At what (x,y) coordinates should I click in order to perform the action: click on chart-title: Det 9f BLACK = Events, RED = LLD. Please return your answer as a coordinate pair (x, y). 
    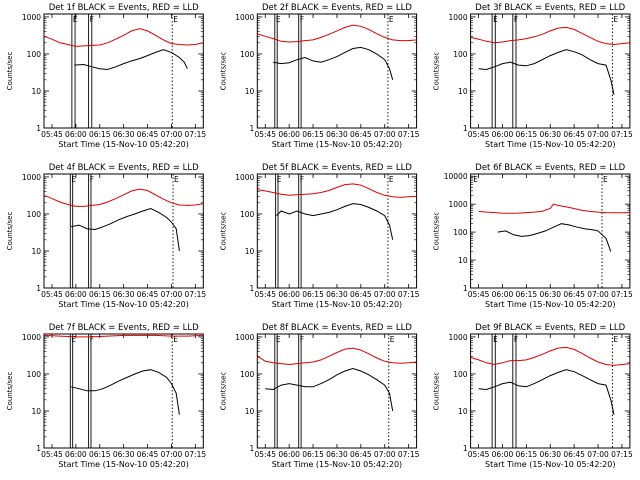
    Looking at the image, I should click on (550, 328).